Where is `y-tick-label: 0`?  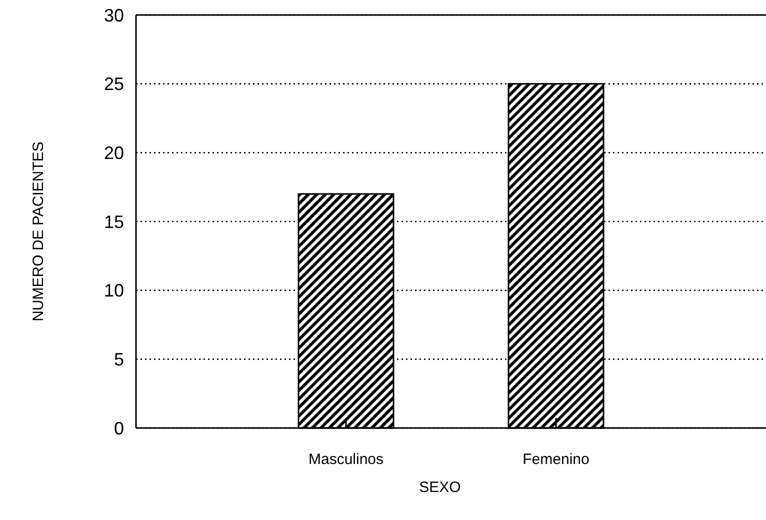
y-tick-label: 0 is located at coordinates (119, 428).